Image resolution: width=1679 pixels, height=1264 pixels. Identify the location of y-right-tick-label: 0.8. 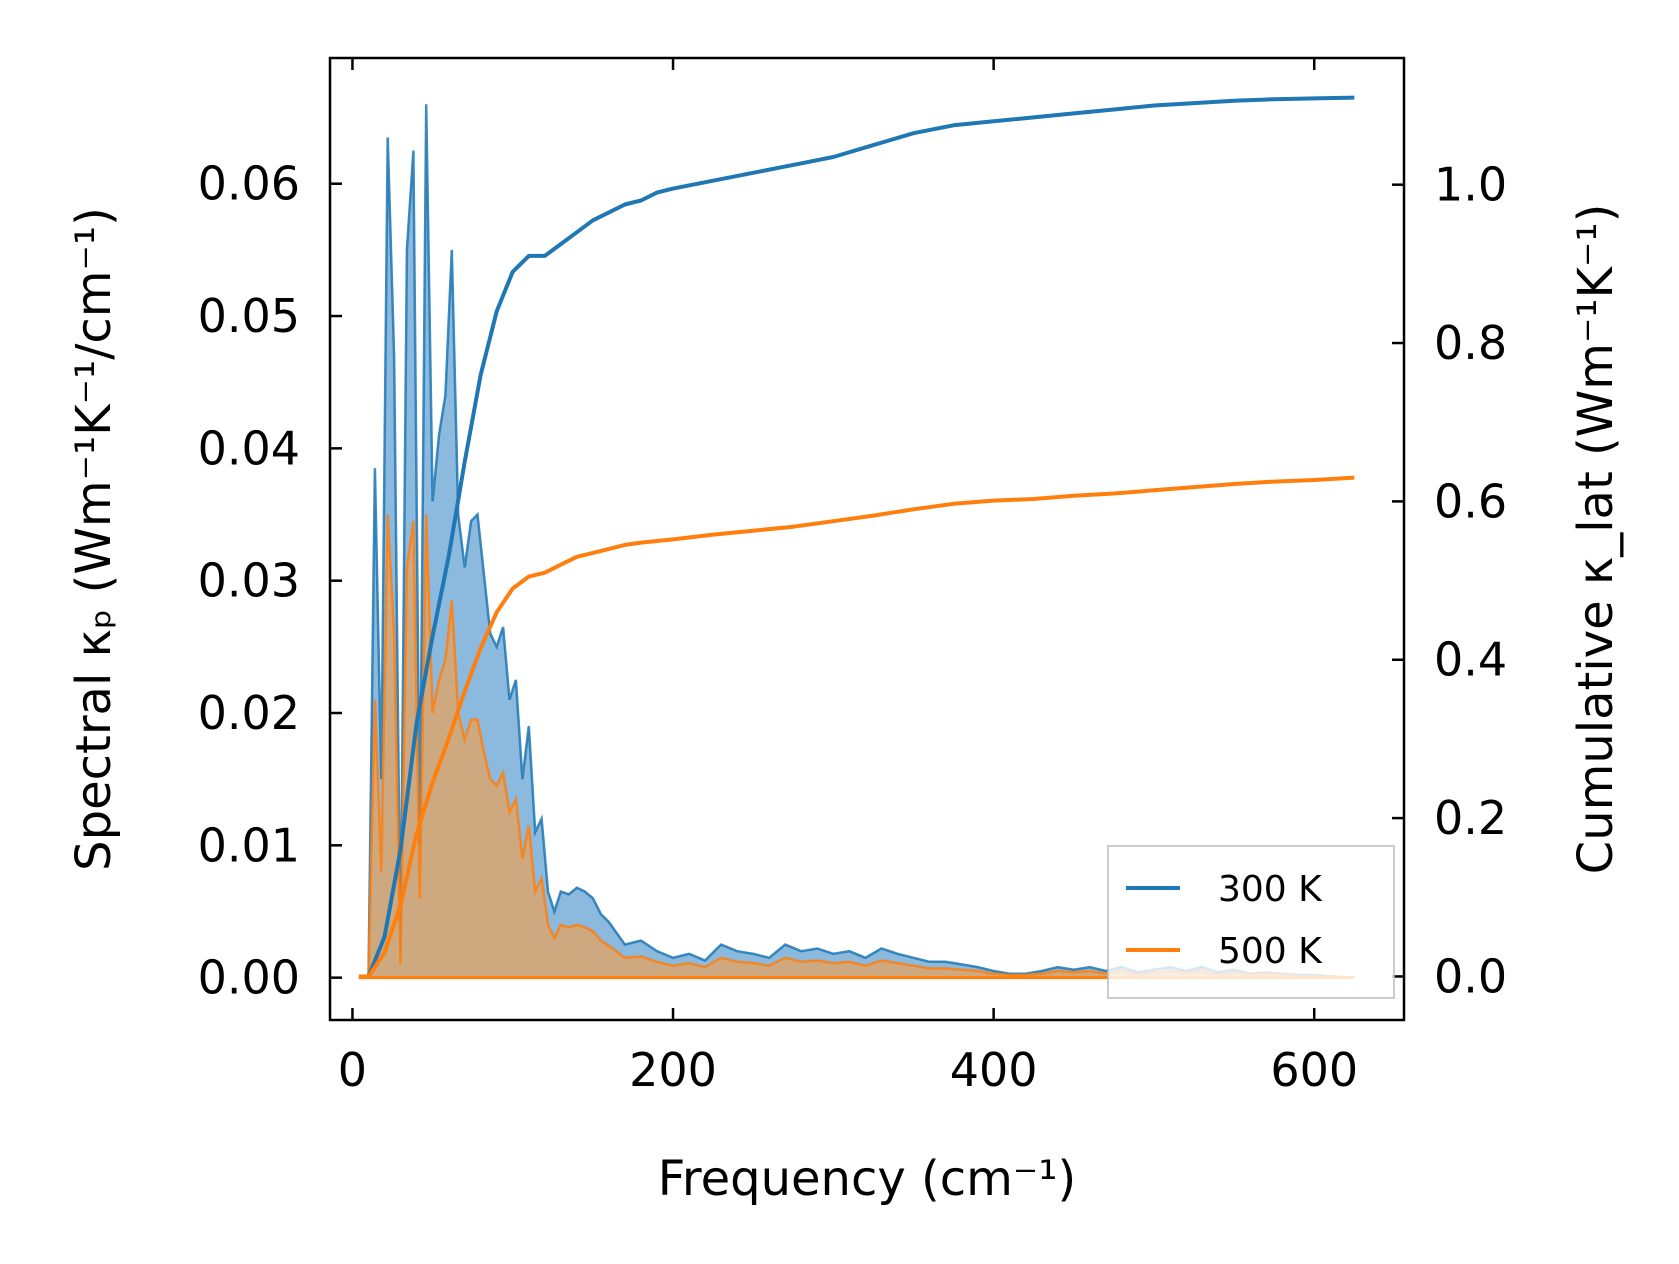
(1470, 343).